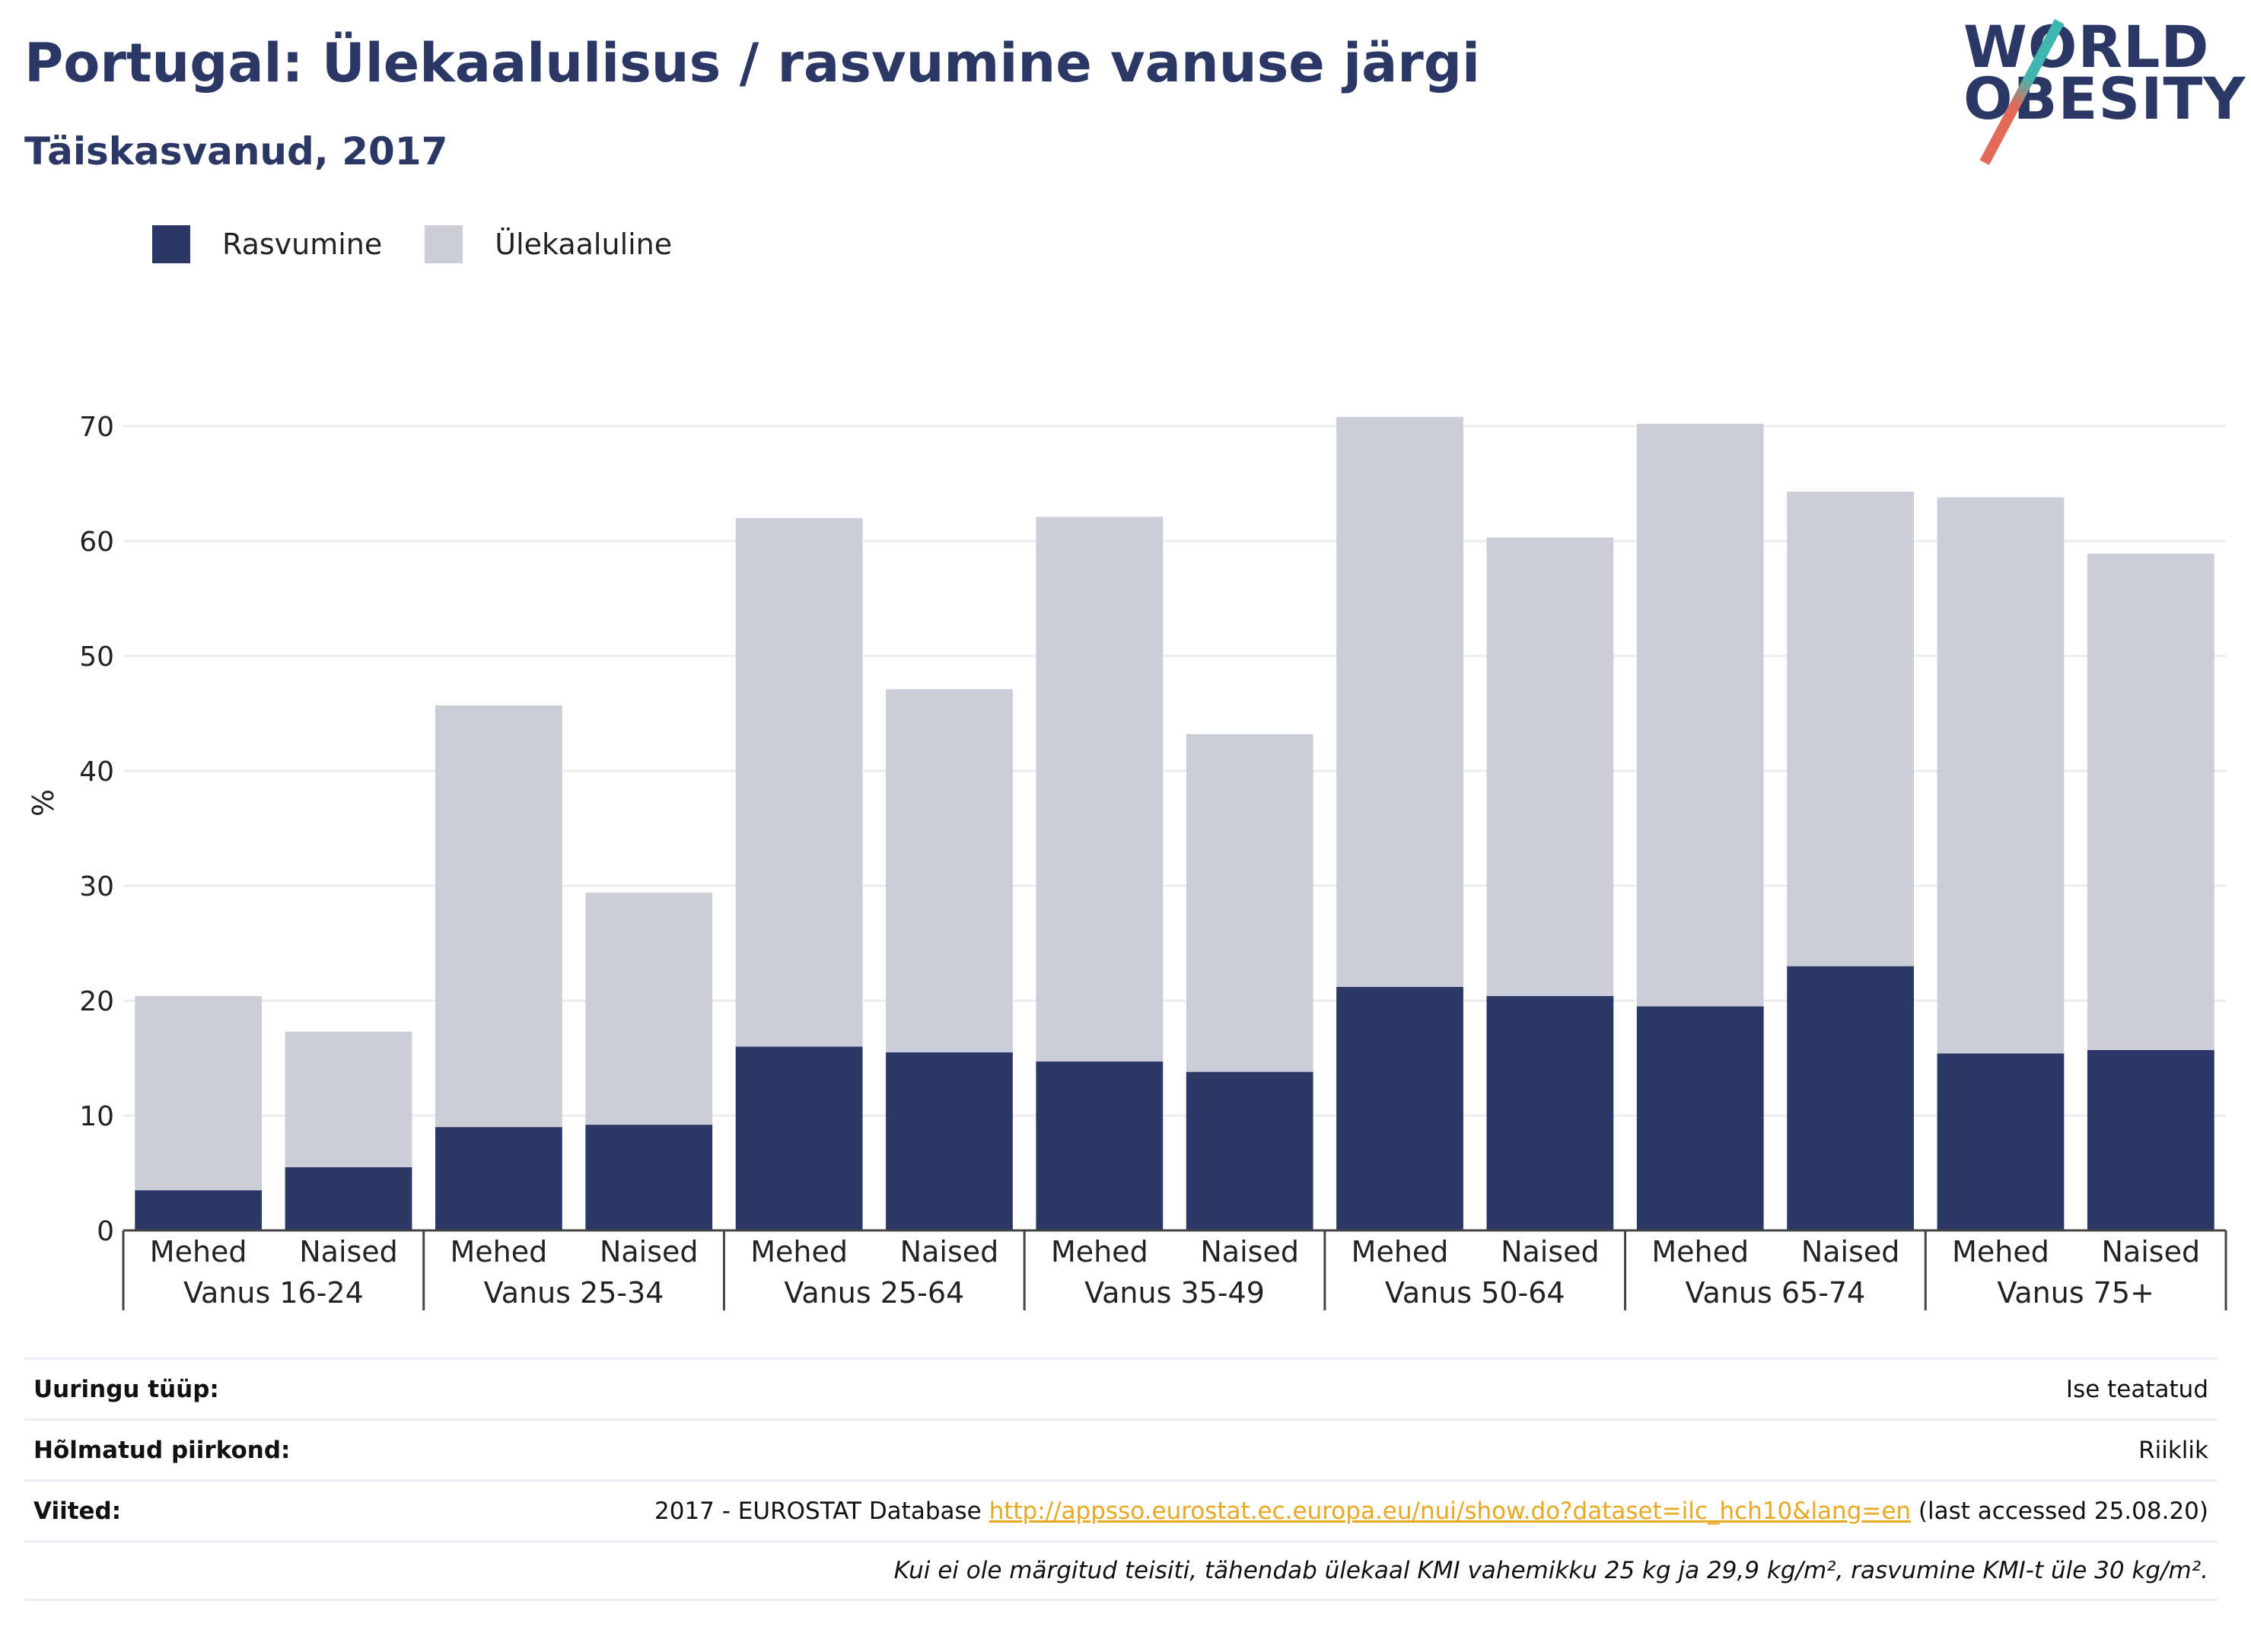 The height and width of the screenshot is (1652, 2251). Describe the element at coordinates (444, 244) in the screenshot. I see `legend-swatch-overweight` at that location.